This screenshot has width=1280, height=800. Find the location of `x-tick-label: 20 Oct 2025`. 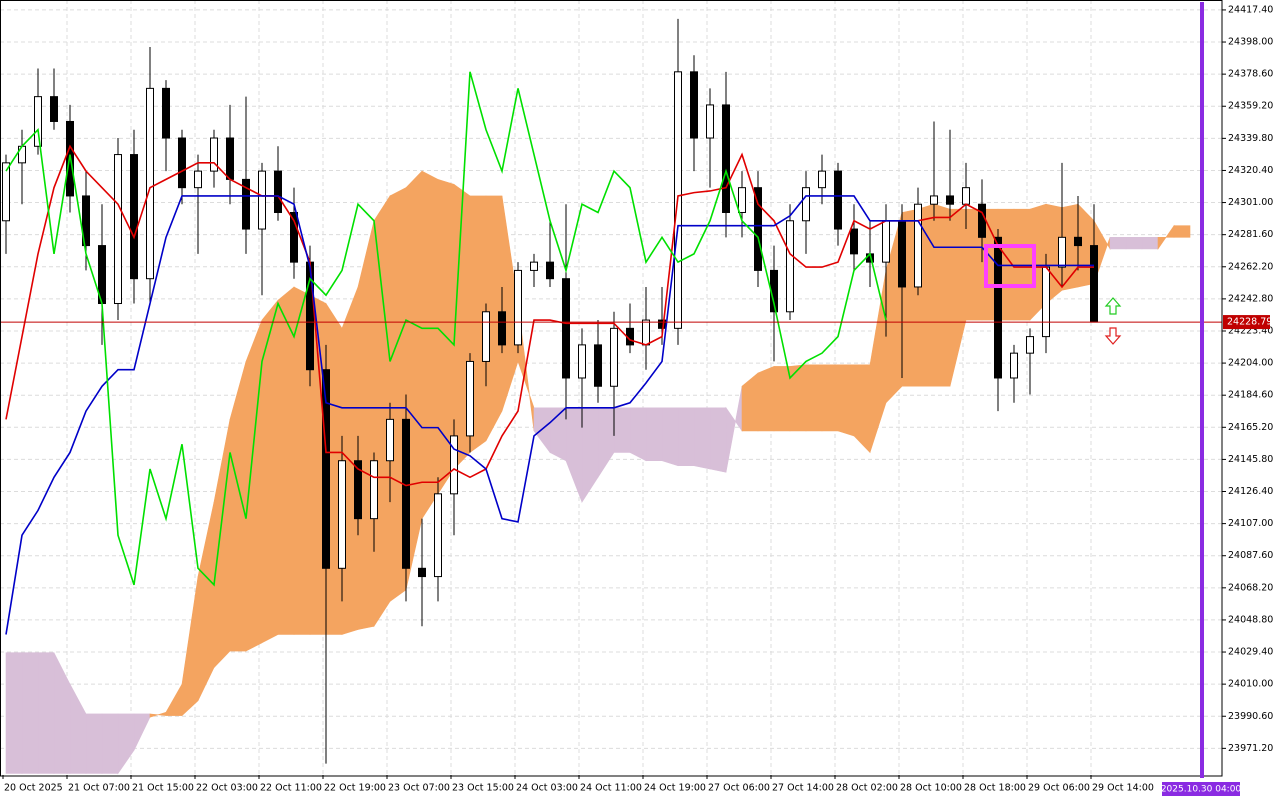

x-tick-label: 20 Oct 2025 is located at coordinates (33, 788).